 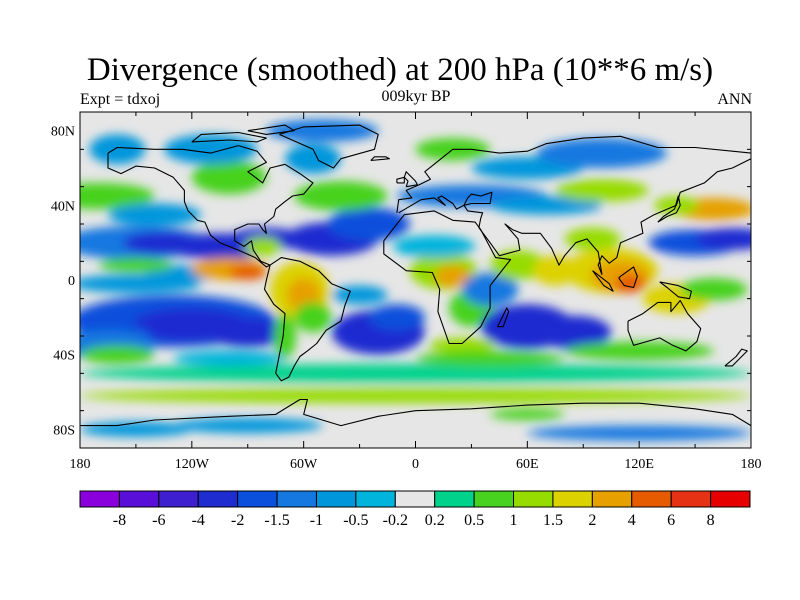 I want to click on colorbar-label: -6, so click(x=158, y=520).